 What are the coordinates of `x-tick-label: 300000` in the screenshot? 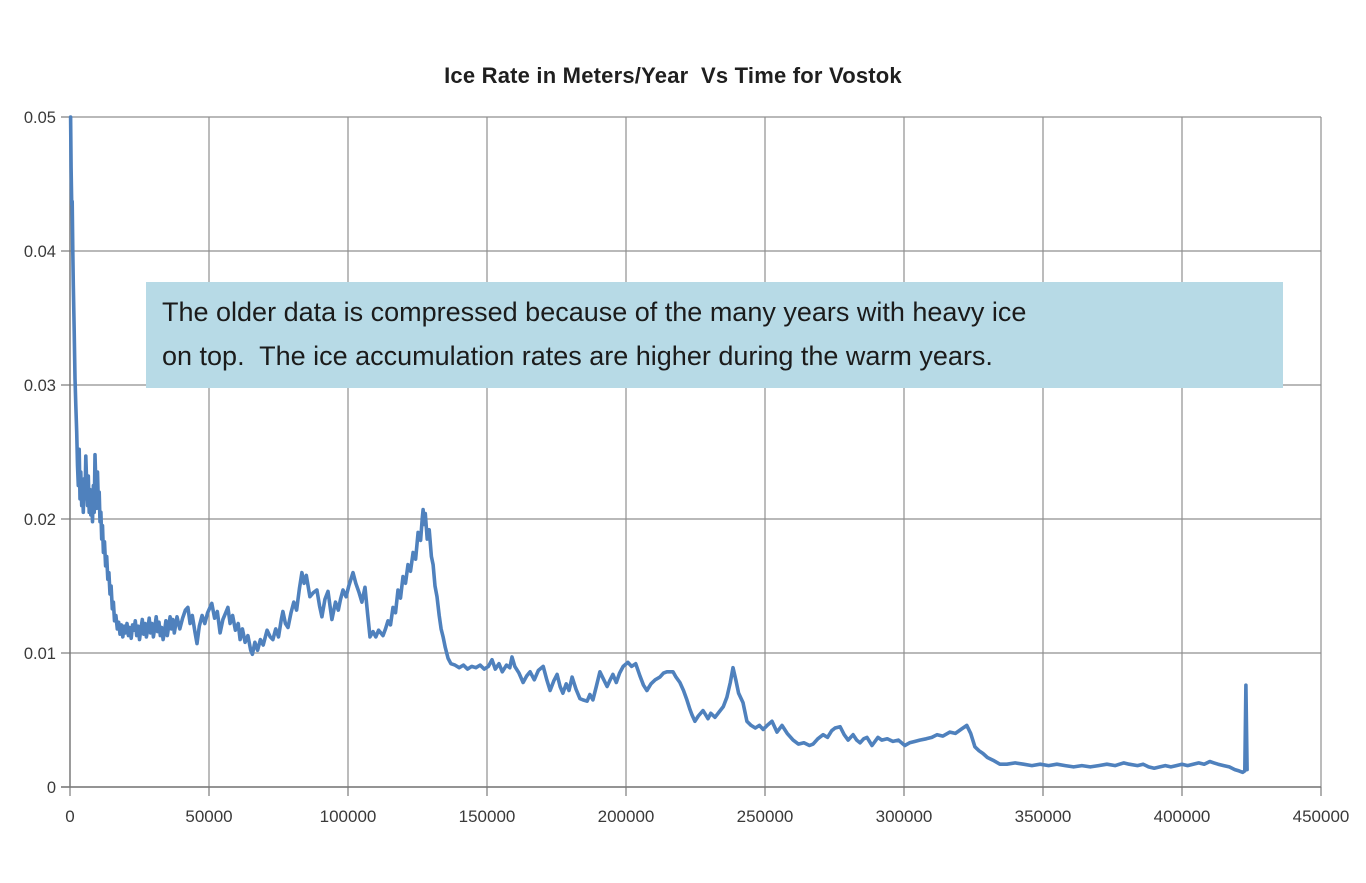 It's located at (904, 816).